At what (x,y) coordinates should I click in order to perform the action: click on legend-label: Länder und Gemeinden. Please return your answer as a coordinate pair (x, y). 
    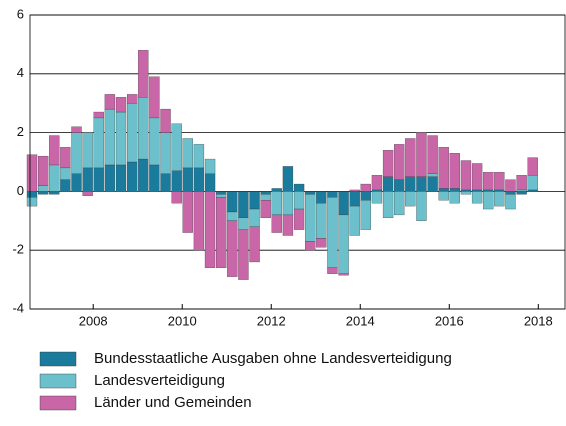
    Looking at the image, I should click on (173, 402).